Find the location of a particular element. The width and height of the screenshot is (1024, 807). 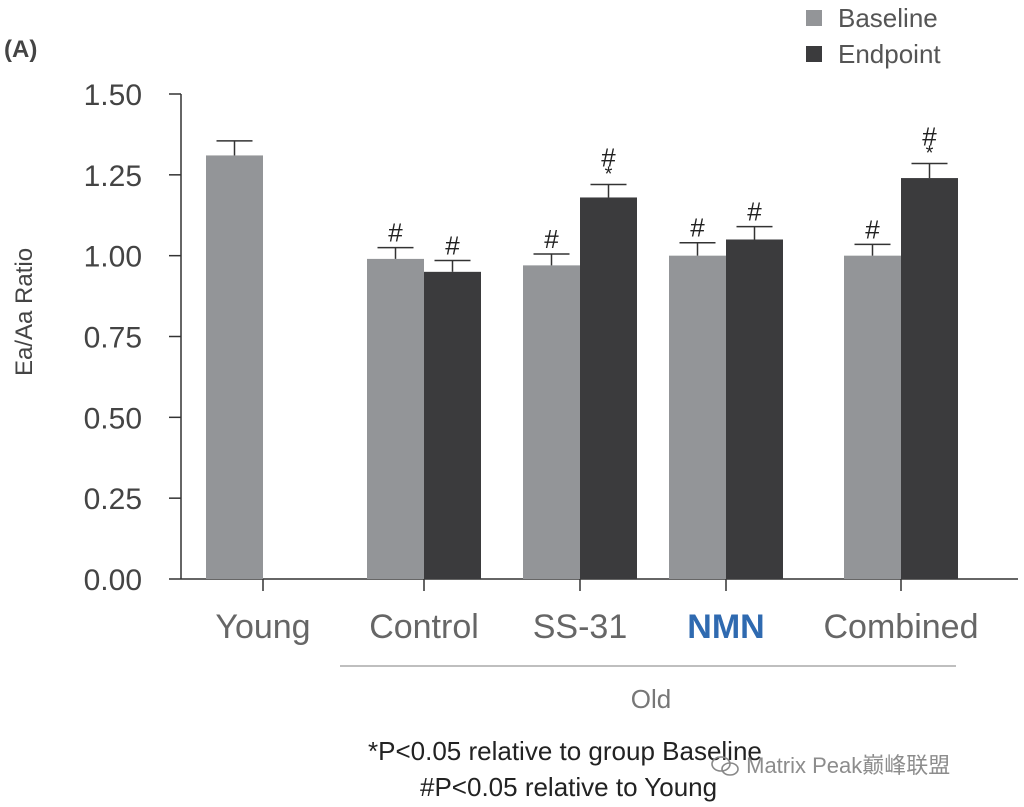

footnote-star: *P<0.05 relative to group Baseline is located at coordinates (565, 751).